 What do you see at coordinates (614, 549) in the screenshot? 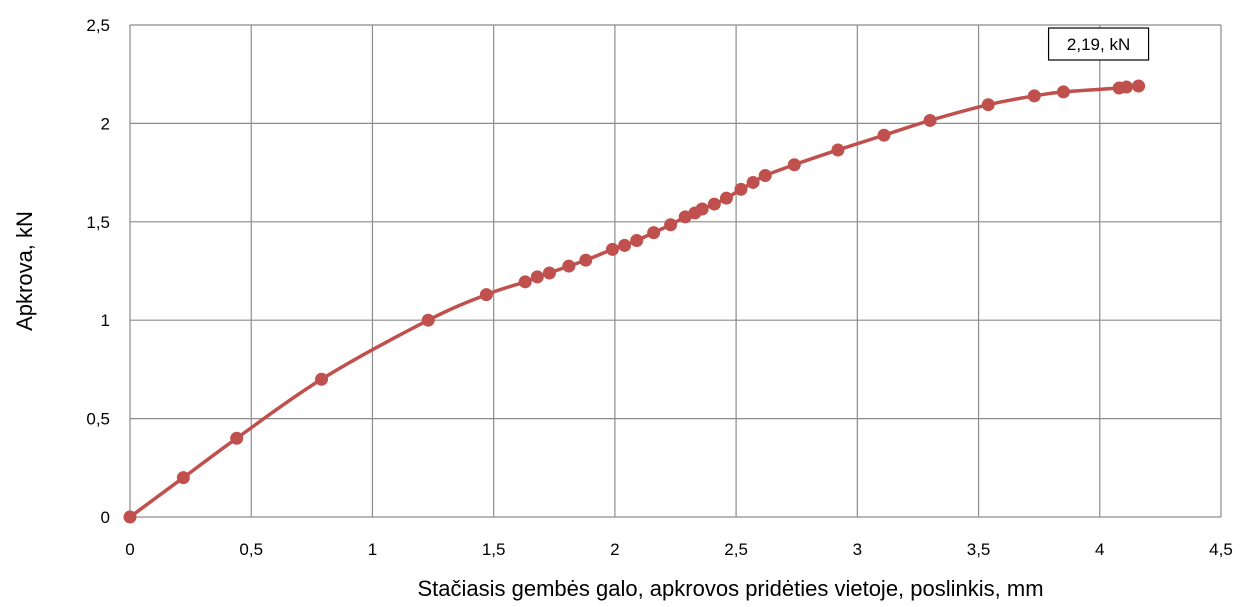
I see `x-tick-label: 2` at bounding box center [614, 549].